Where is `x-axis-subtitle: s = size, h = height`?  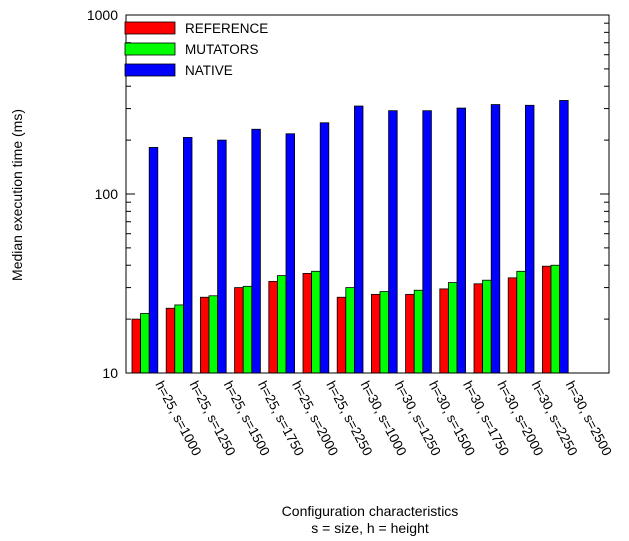 x-axis-subtitle: s = size, h = height is located at coordinates (370, 528).